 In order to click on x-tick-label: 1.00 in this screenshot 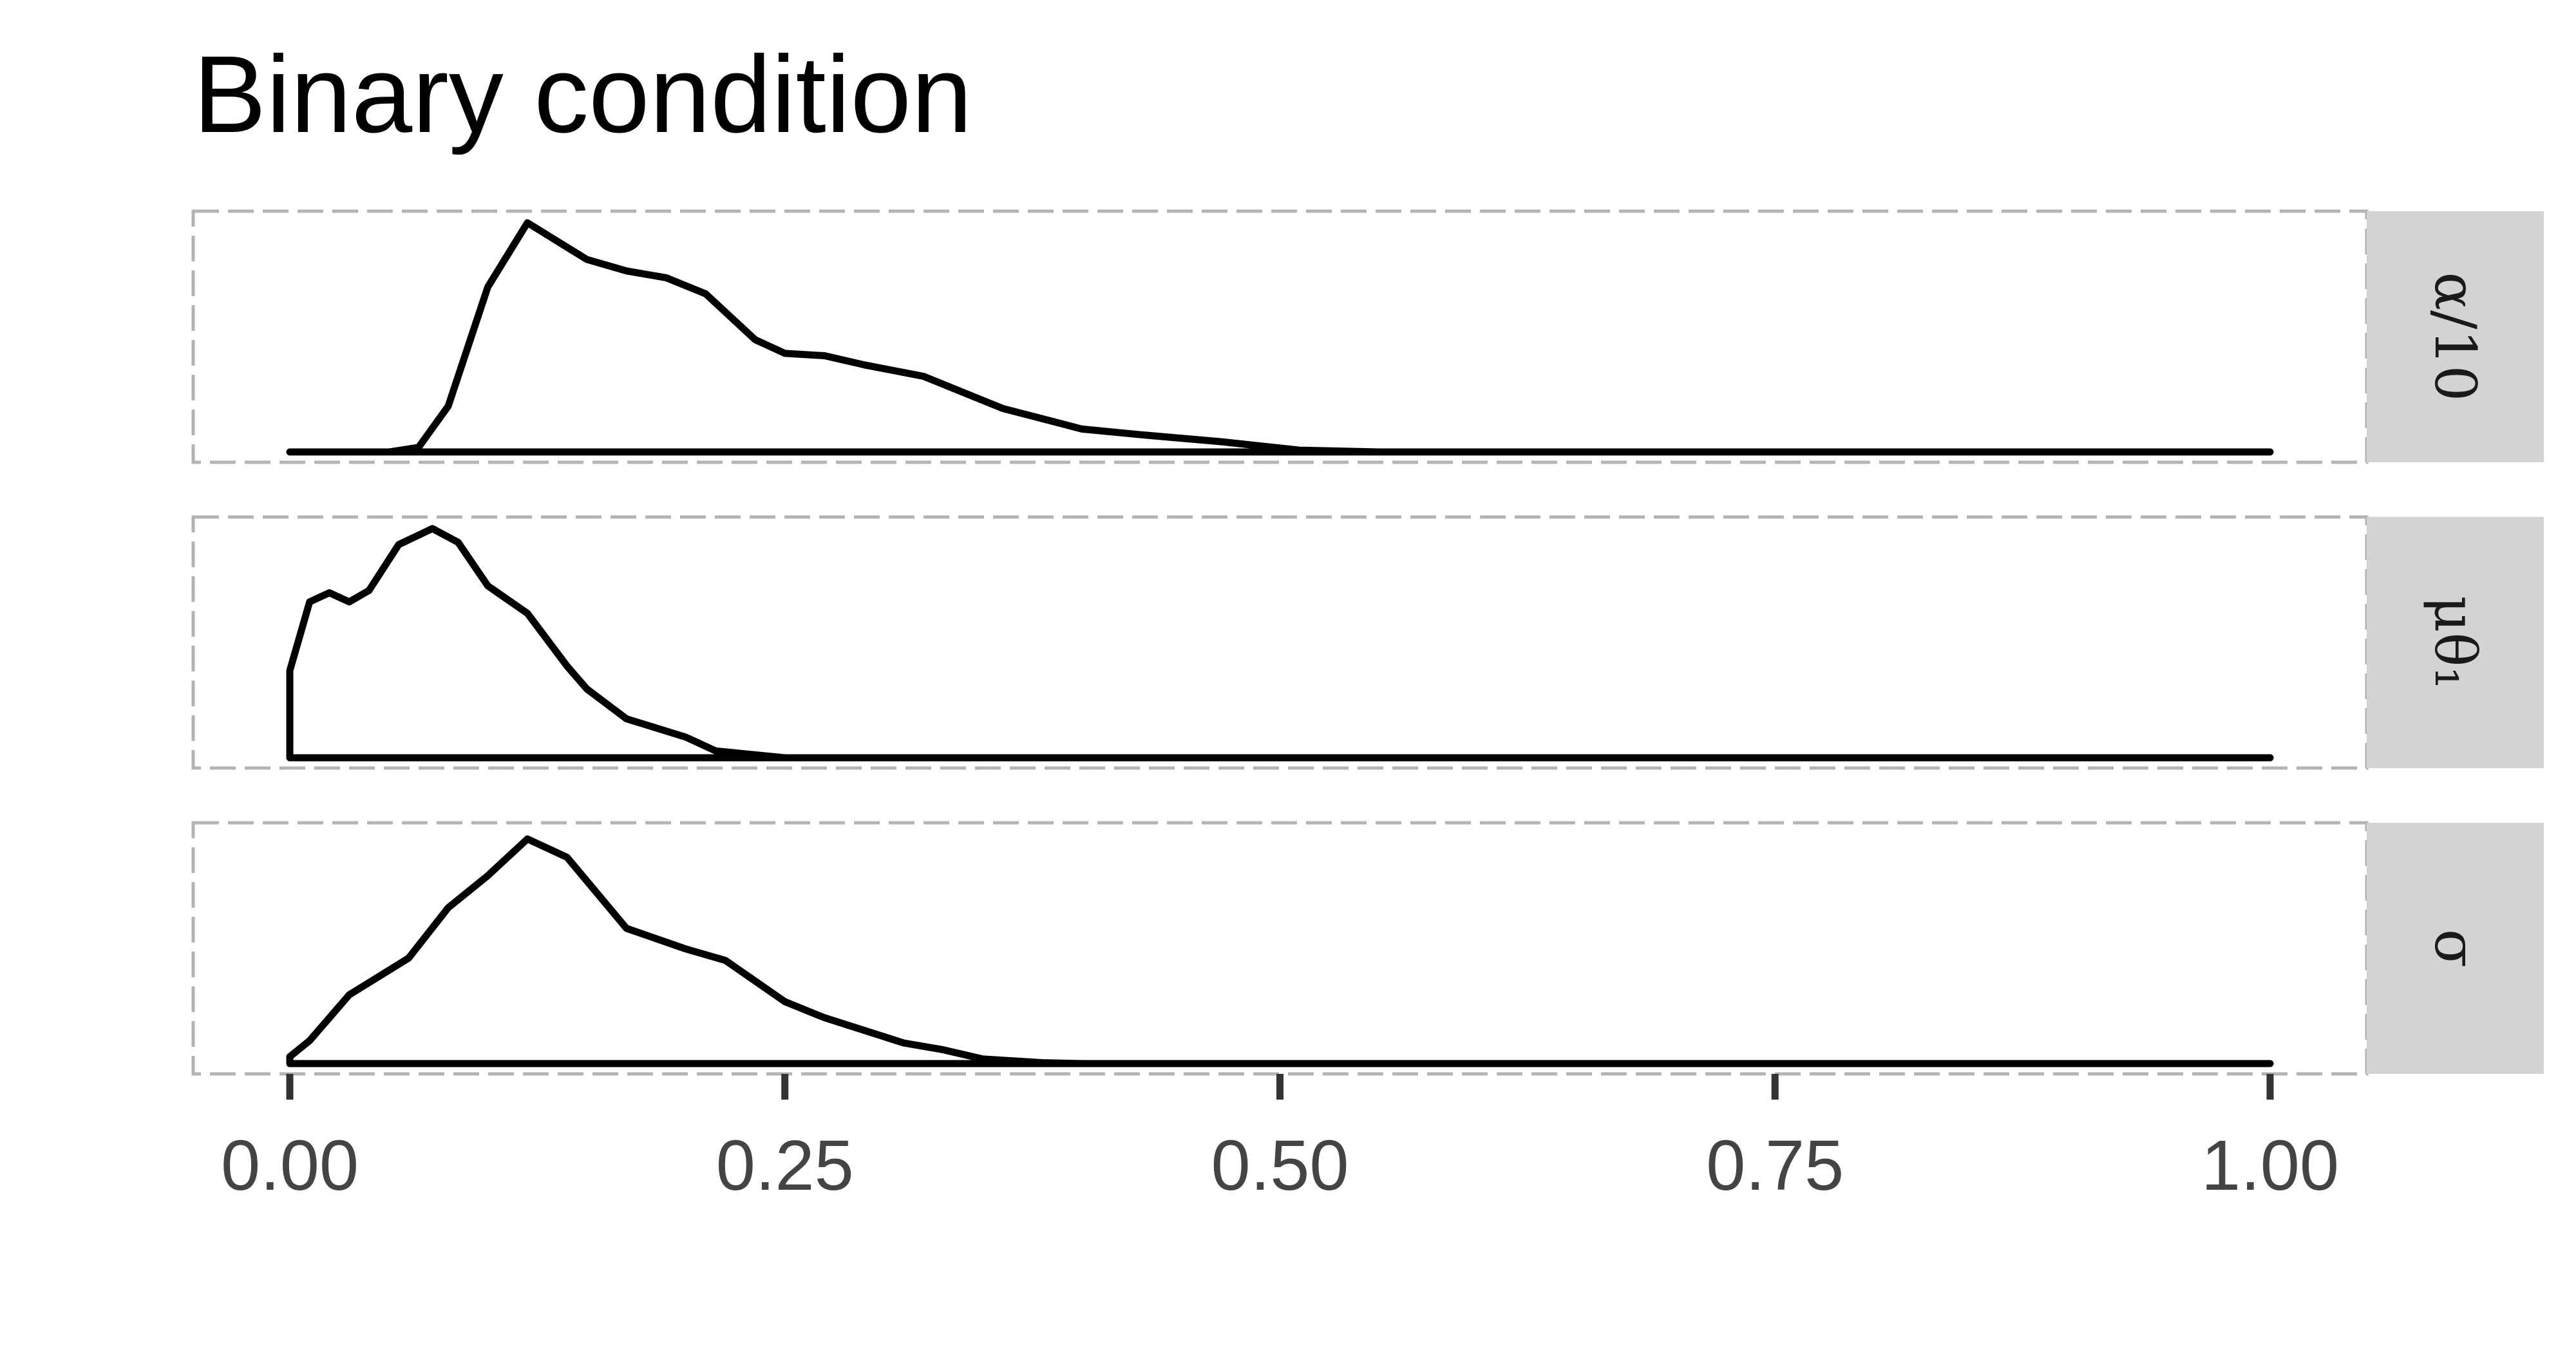, I will do `click(2270, 1165)`.